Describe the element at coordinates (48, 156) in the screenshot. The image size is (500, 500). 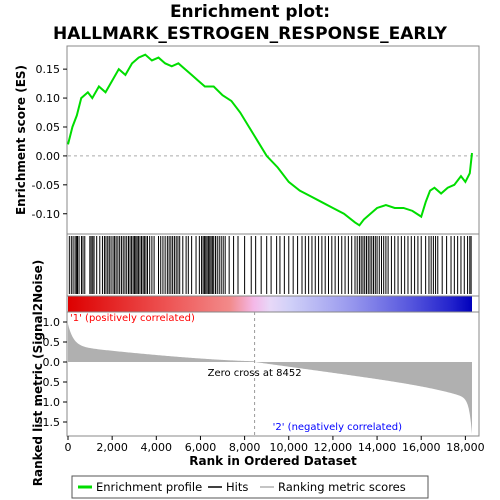
I see `es-tick-label: 0.00` at that location.